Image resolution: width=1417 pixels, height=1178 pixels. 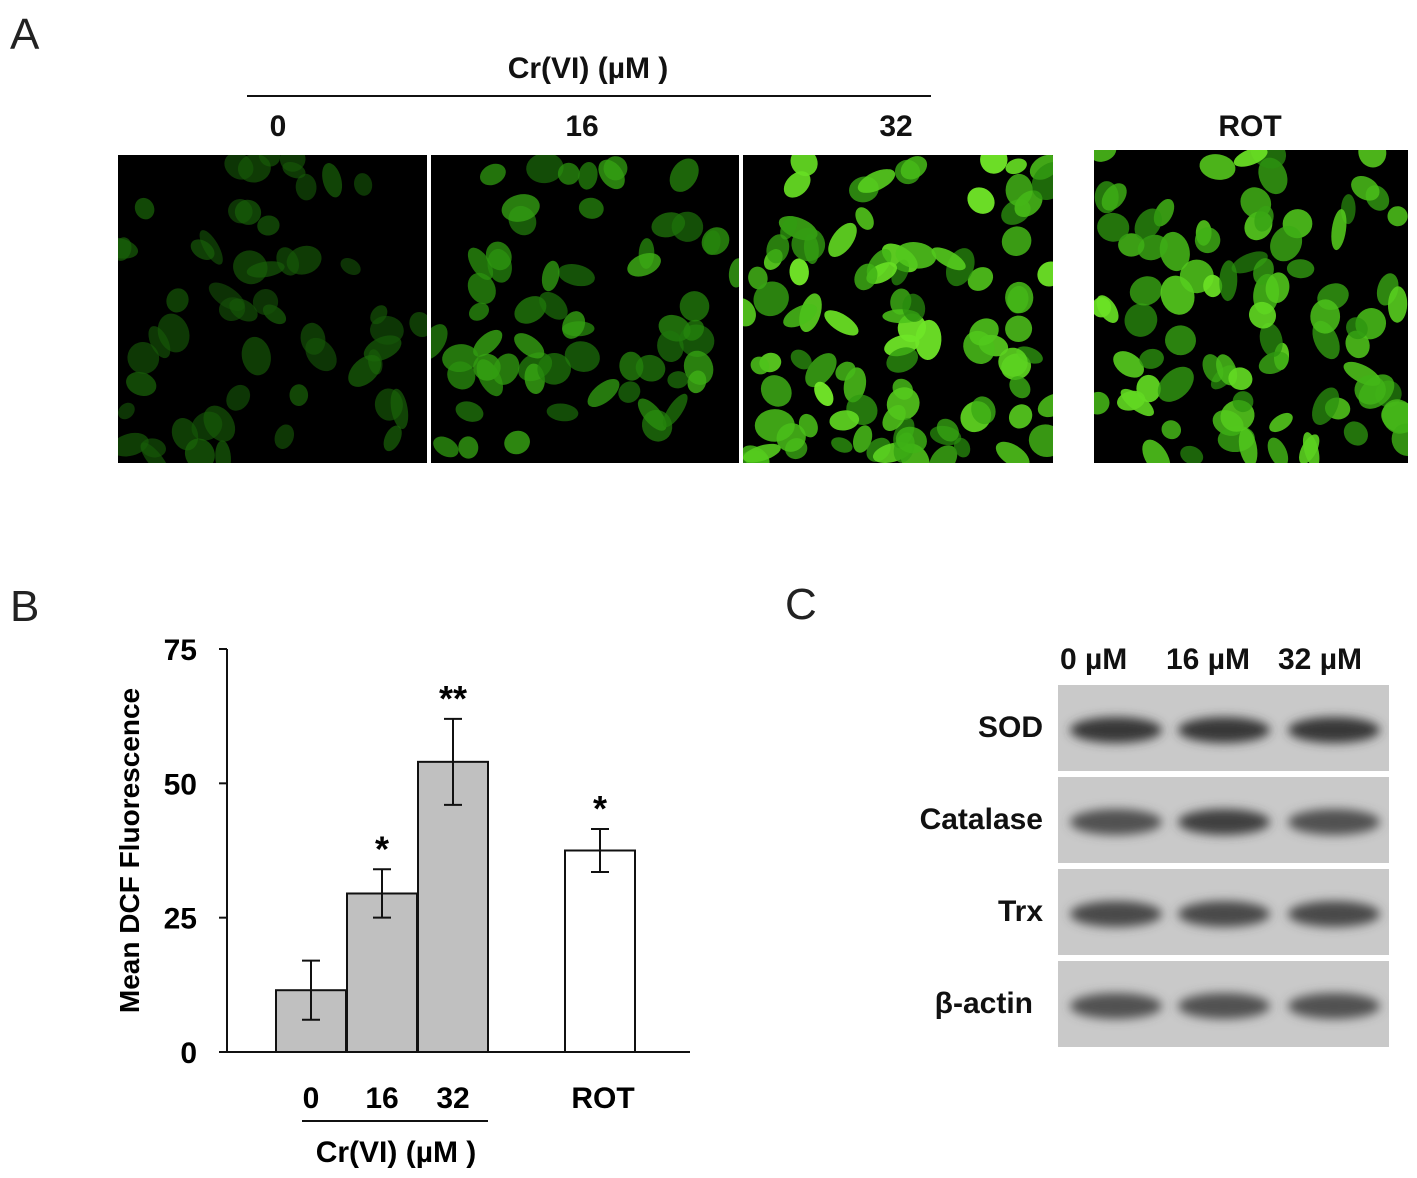 I want to click on micrograph-32-cells, so click(x=898, y=309).